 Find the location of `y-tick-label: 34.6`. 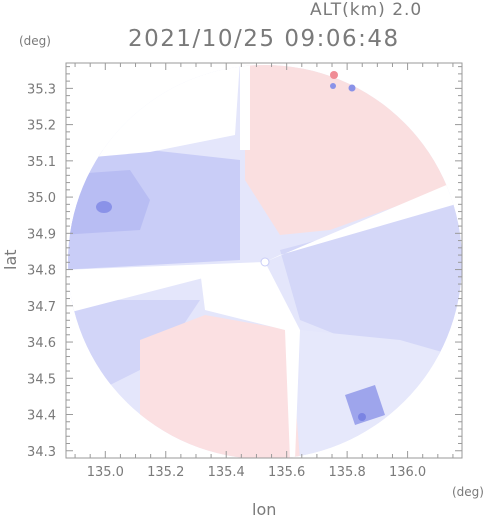

y-tick-label: 34.6 is located at coordinates (41, 343).